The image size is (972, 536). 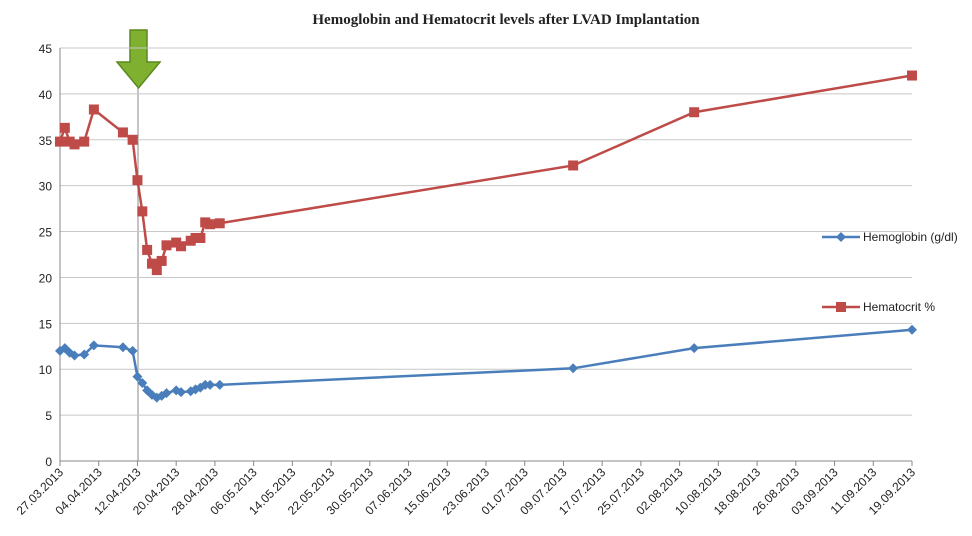 What do you see at coordinates (46, 49) in the screenshot?
I see `y-tick-label: 45` at bounding box center [46, 49].